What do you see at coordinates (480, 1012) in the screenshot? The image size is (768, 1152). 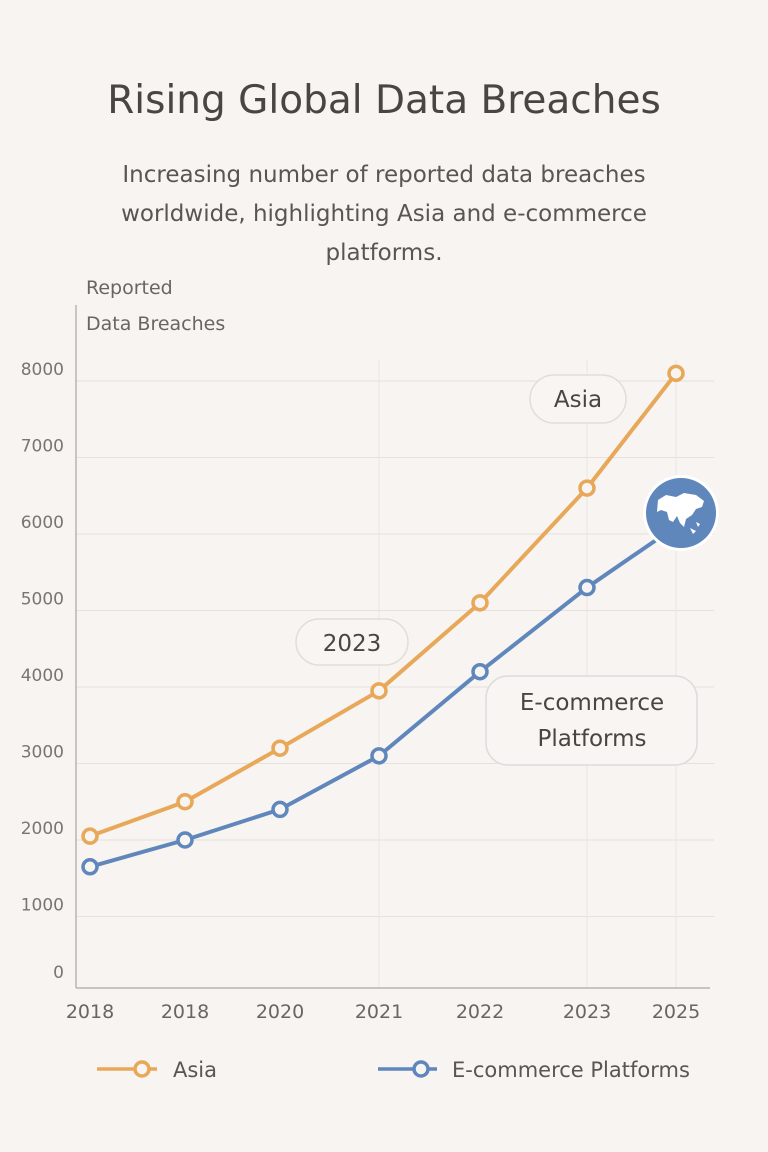 I see `x-tick-label: 2022` at bounding box center [480, 1012].